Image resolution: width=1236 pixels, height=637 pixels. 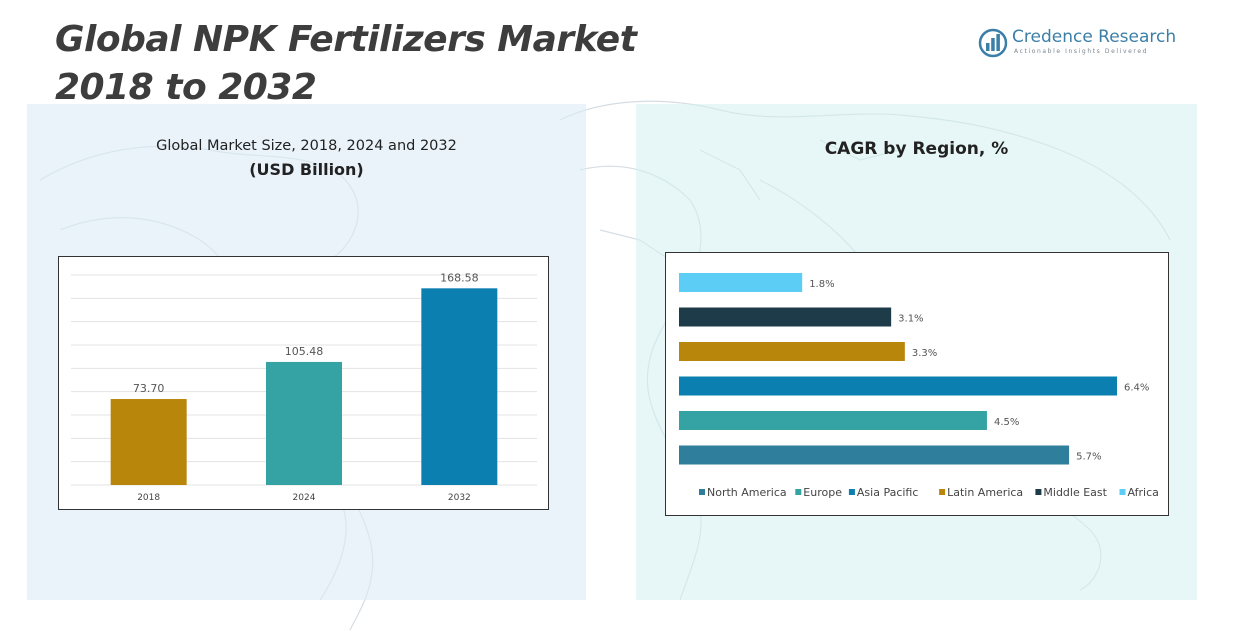 What do you see at coordinates (459, 498) in the screenshot?
I see `x-tick-label: 2032` at bounding box center [459, 498].